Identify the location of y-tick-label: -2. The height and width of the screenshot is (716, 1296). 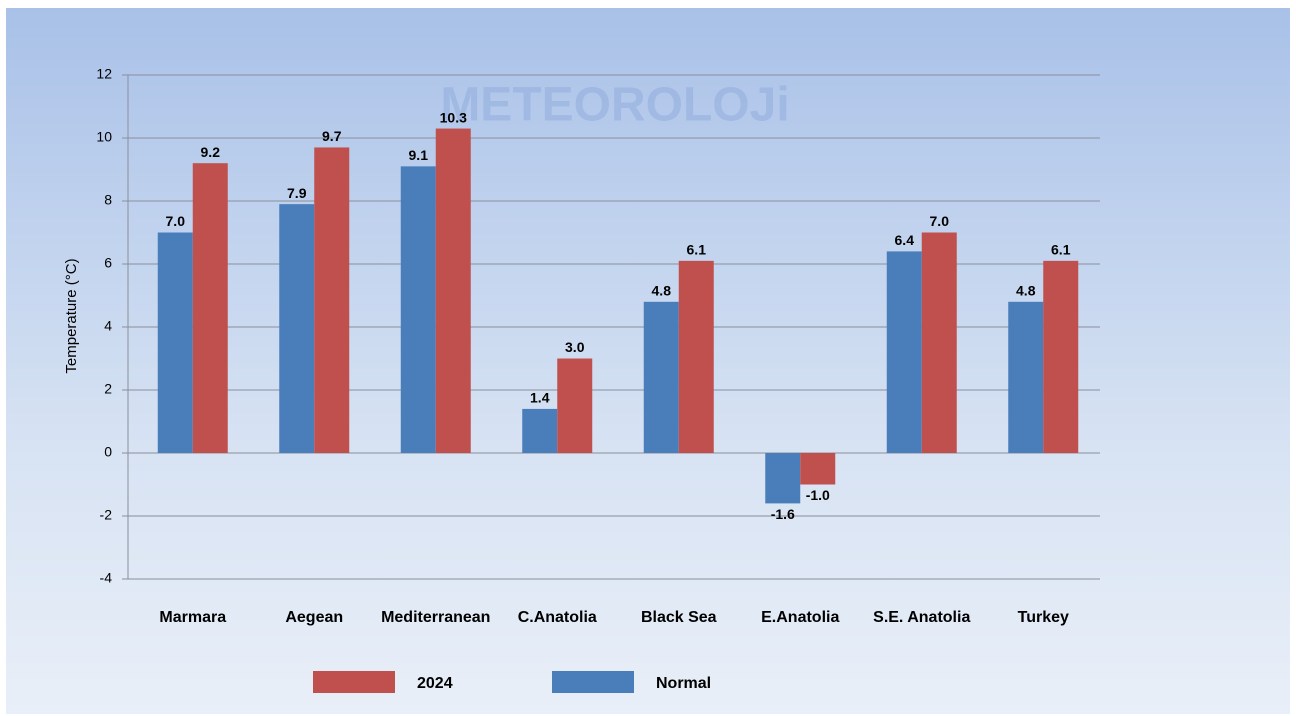
(106, 515).